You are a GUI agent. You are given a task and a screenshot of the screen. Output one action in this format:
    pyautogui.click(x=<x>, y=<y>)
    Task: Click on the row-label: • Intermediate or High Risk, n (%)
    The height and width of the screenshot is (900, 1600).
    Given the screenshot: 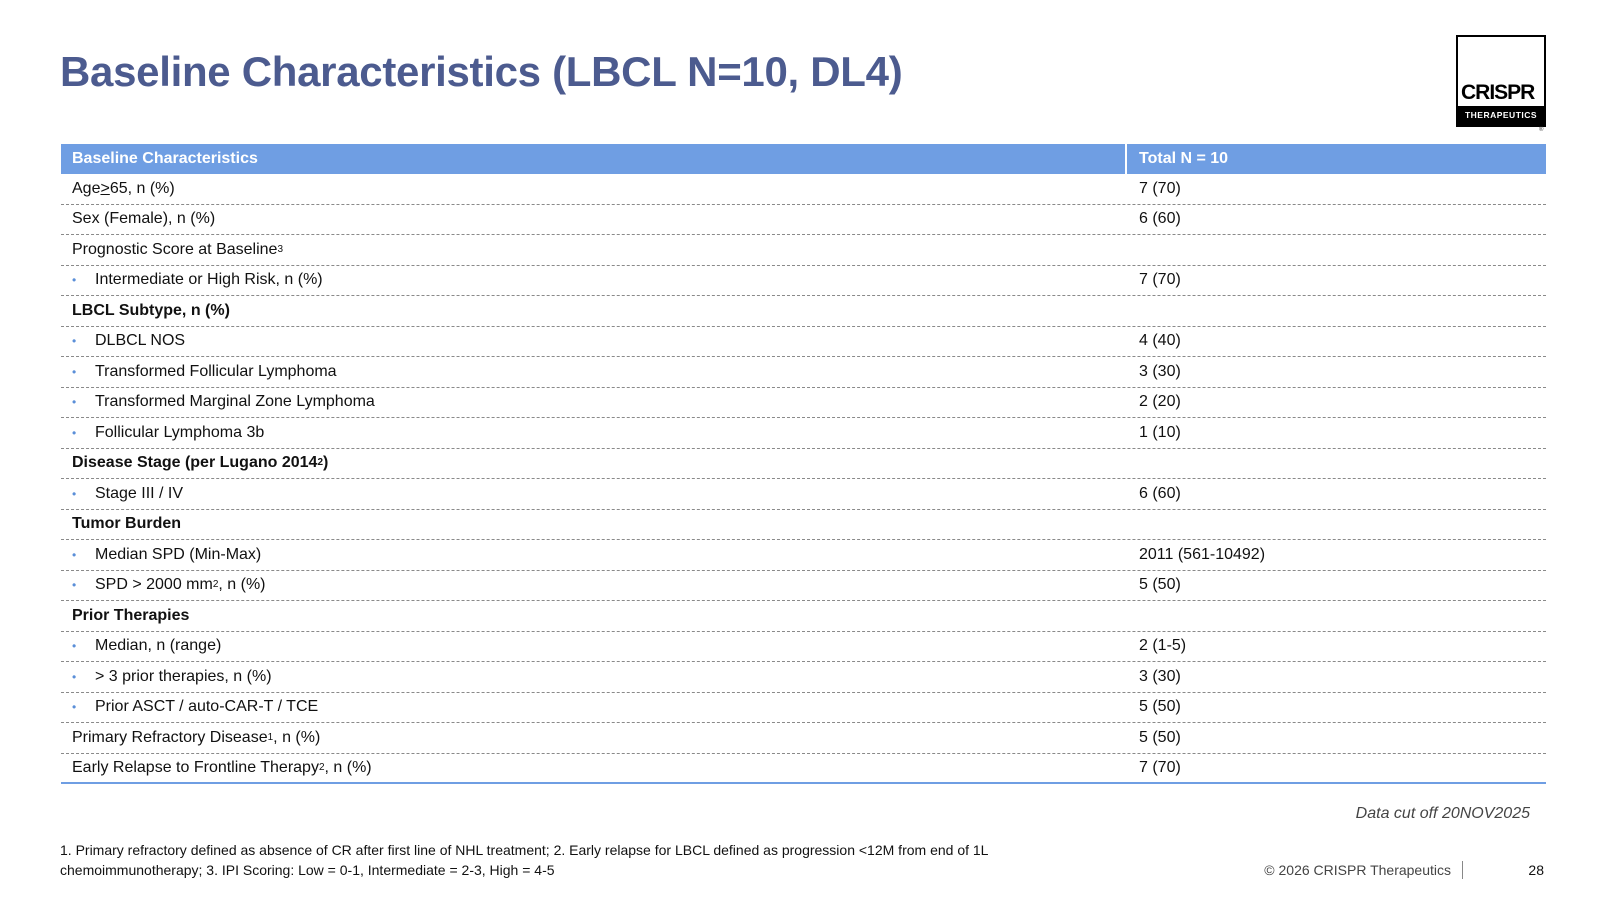 What is the action you would take?
    pyautogui.click(x=197, y=280)
    